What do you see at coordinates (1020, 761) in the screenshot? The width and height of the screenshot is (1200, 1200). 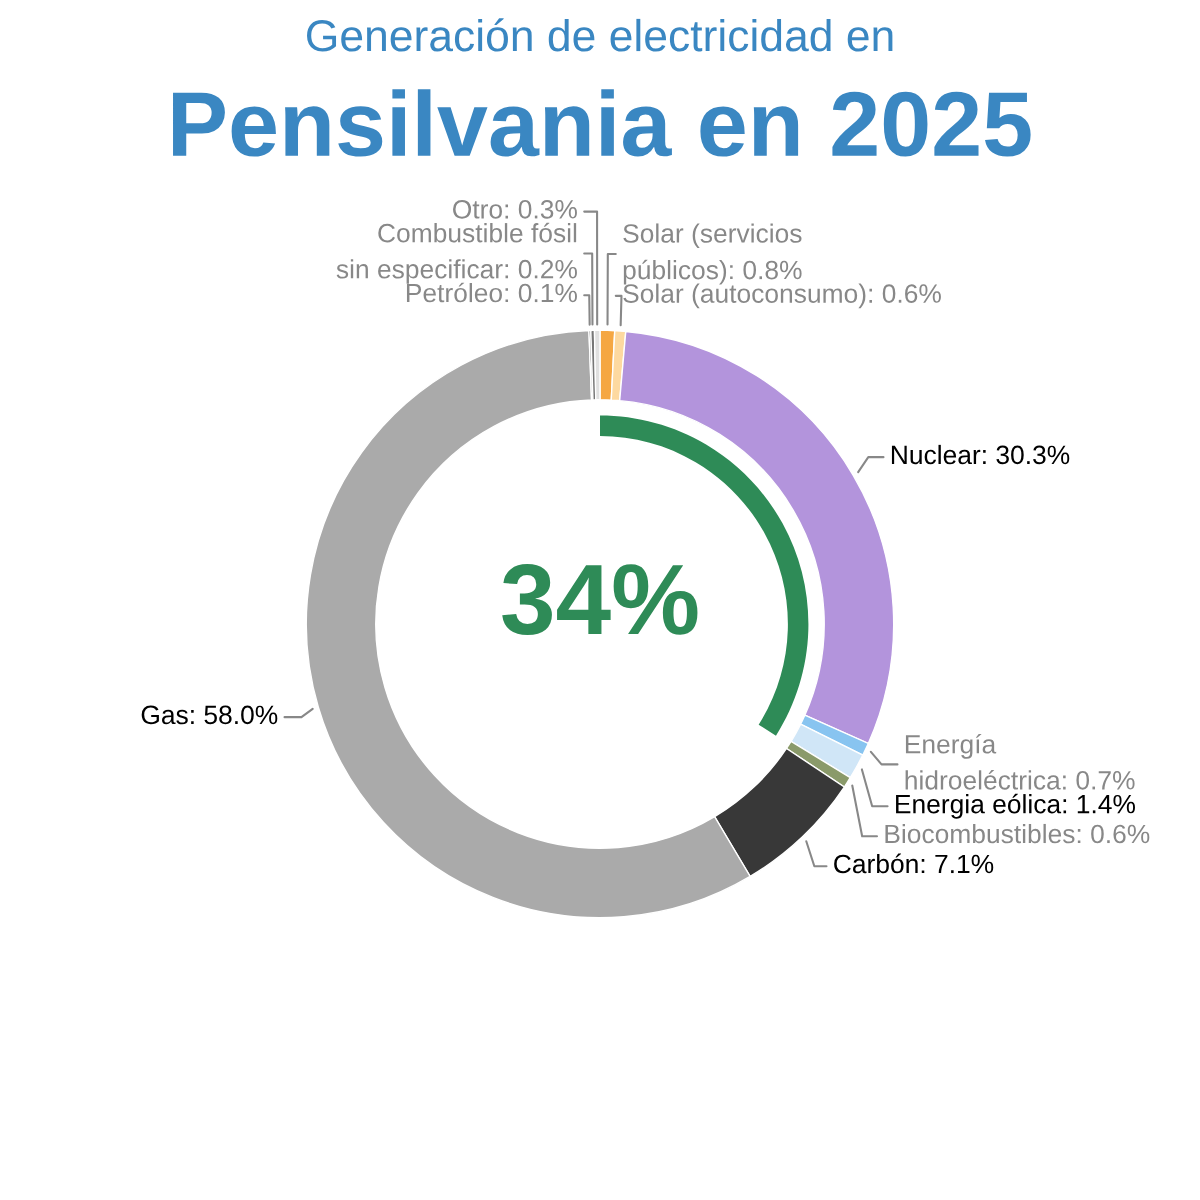 I see `slice-label: Energía hidroeléctrica: 0.7%` at bounding box center [1020, 761].